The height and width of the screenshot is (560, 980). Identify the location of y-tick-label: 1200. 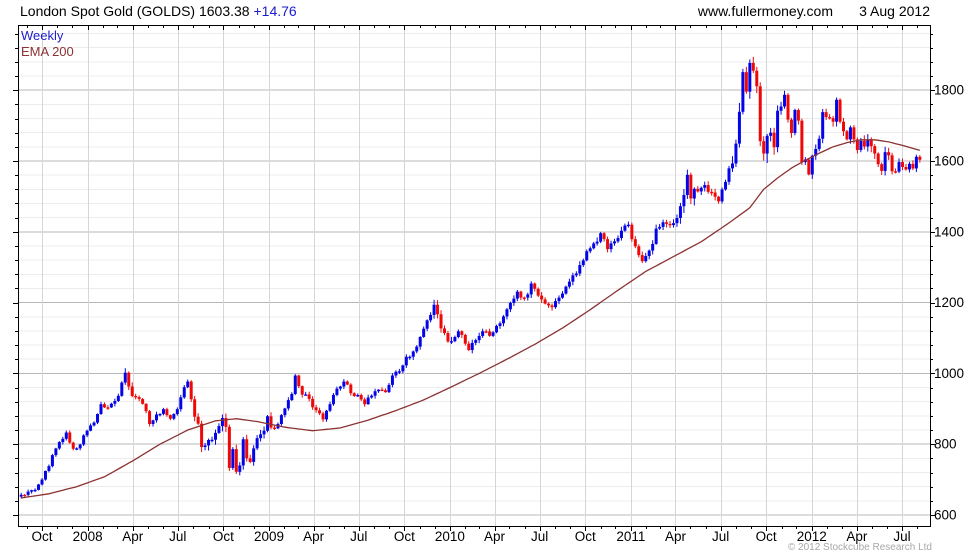
(949, 302).